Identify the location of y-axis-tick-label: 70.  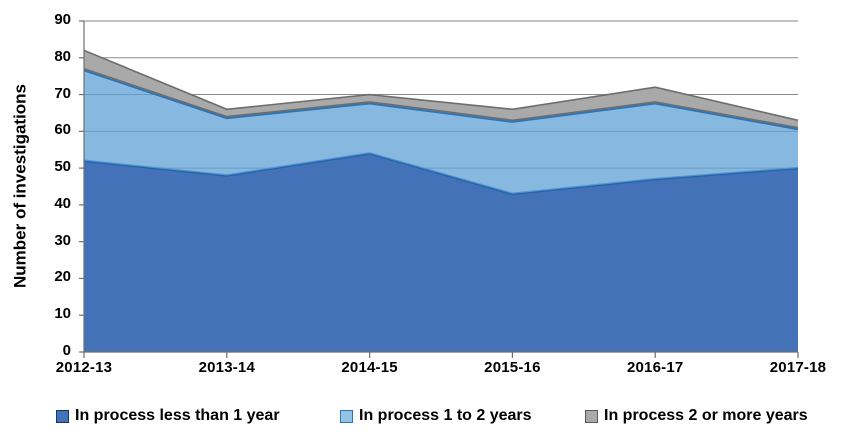
(62, 93).